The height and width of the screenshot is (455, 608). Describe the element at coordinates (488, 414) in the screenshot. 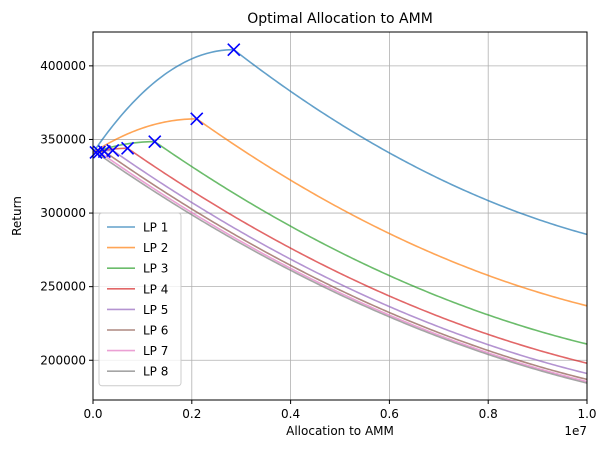

I see `x-tick-label: 0.8` at that location.